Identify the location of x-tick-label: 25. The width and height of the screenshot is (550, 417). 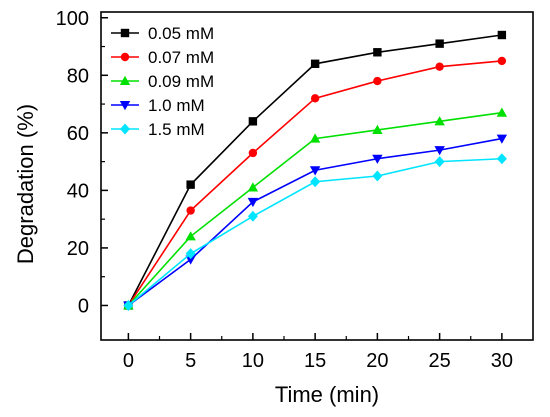
(440, 361).